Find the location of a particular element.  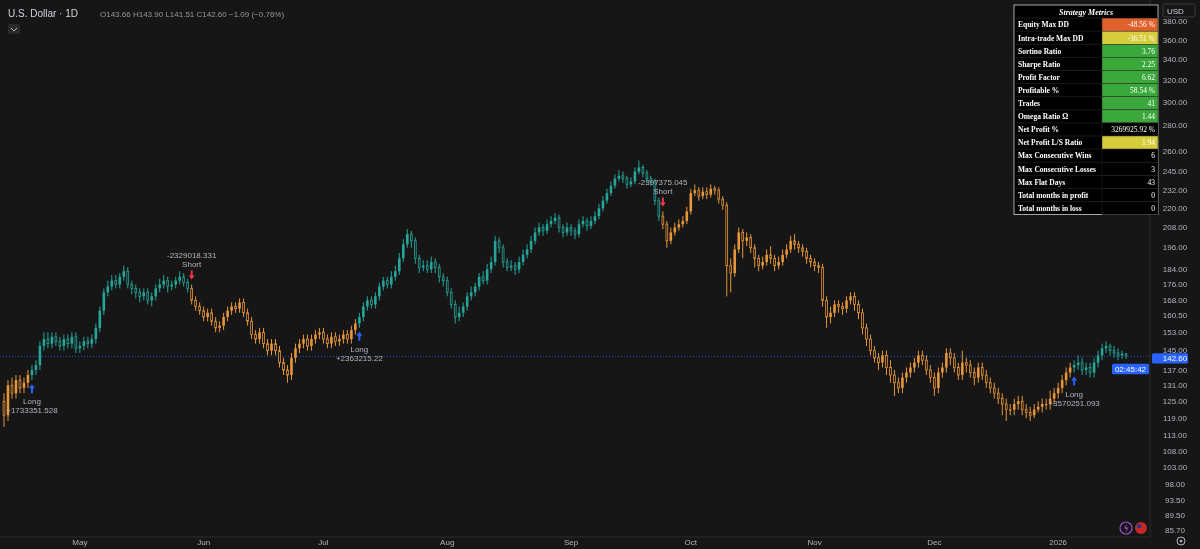

y-tick-label: 208.00 is located at coordinates (1175, 227).